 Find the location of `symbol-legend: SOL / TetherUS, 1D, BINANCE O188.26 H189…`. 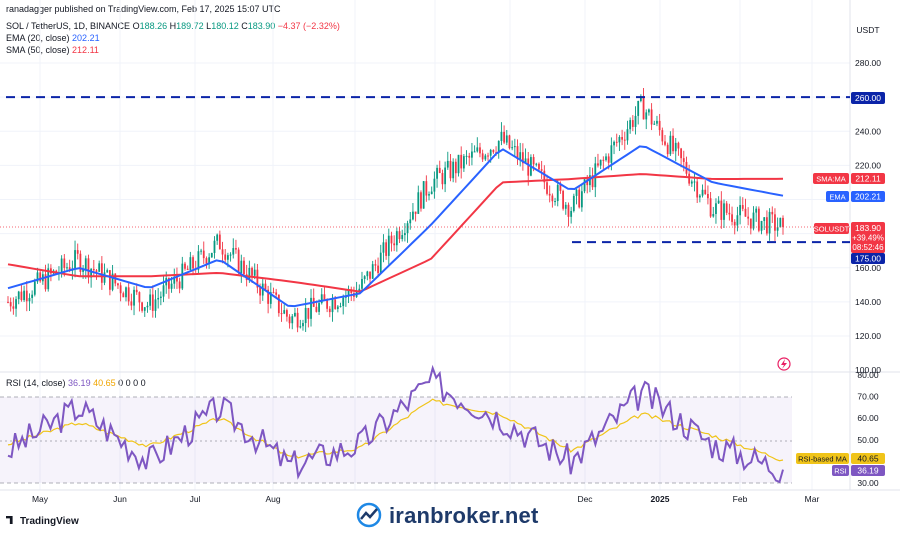

symbol-legend: SOL / TetherUS, 1D, BINANCE O188.26 H189… is located at coordinates (173, 26).